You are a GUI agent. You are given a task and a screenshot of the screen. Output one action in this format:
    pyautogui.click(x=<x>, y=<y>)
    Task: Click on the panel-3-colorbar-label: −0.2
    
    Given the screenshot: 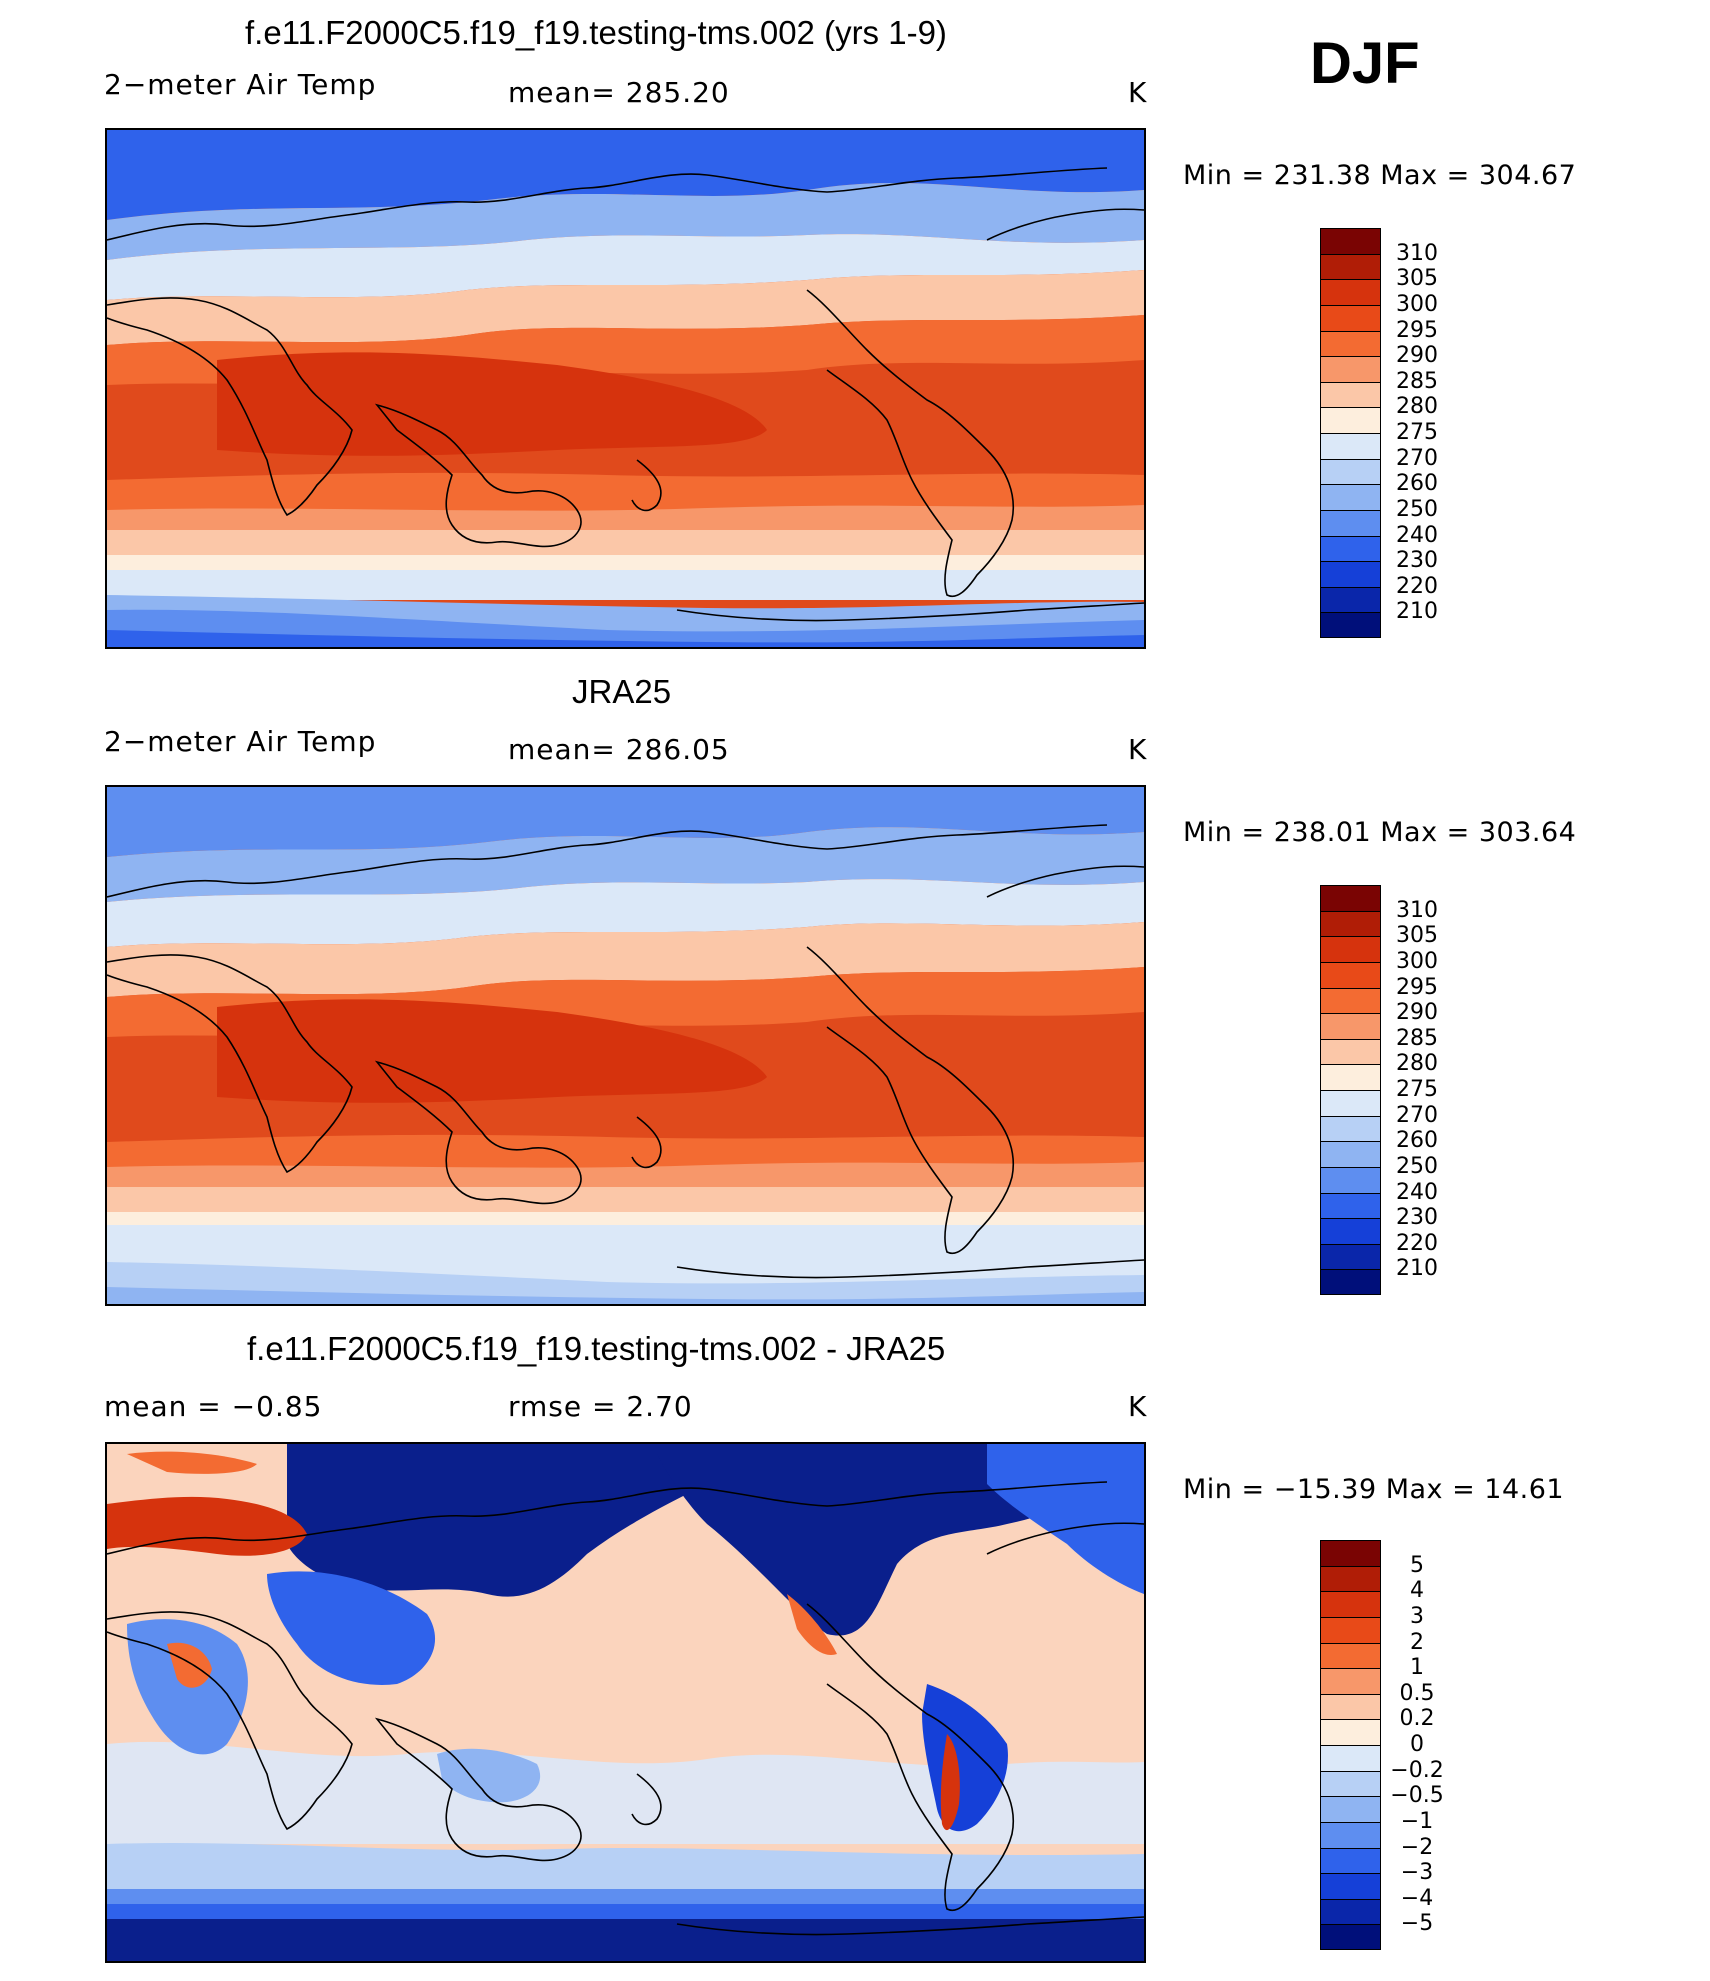 What is the action you would take?
    pyautogui.click(x=1417, y=1770)
    